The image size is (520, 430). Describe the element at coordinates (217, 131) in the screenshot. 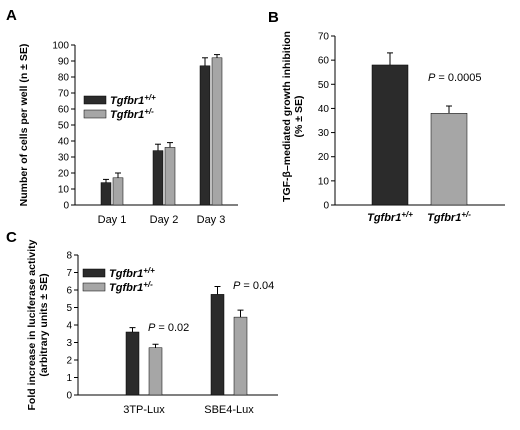

I see `bar-Tgfbr1+/--Day 3` at that location.